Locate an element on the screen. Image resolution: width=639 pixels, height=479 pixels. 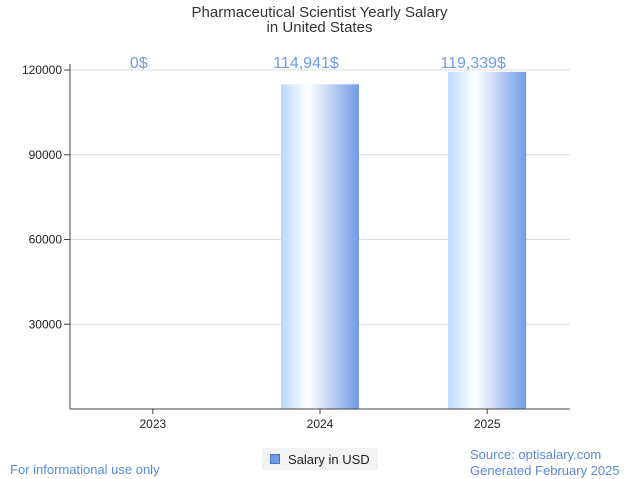
data-label: 114,941$ is located at coordinates (306, 63).